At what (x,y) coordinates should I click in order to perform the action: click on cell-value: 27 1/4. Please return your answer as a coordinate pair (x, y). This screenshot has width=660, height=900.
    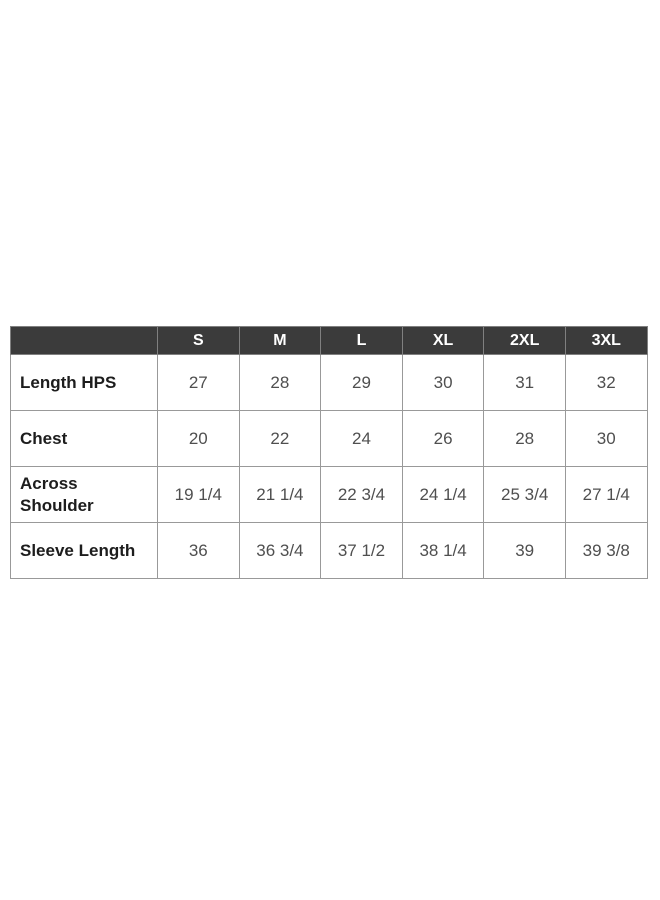
    Looking at the image, I should click on (606, 494).